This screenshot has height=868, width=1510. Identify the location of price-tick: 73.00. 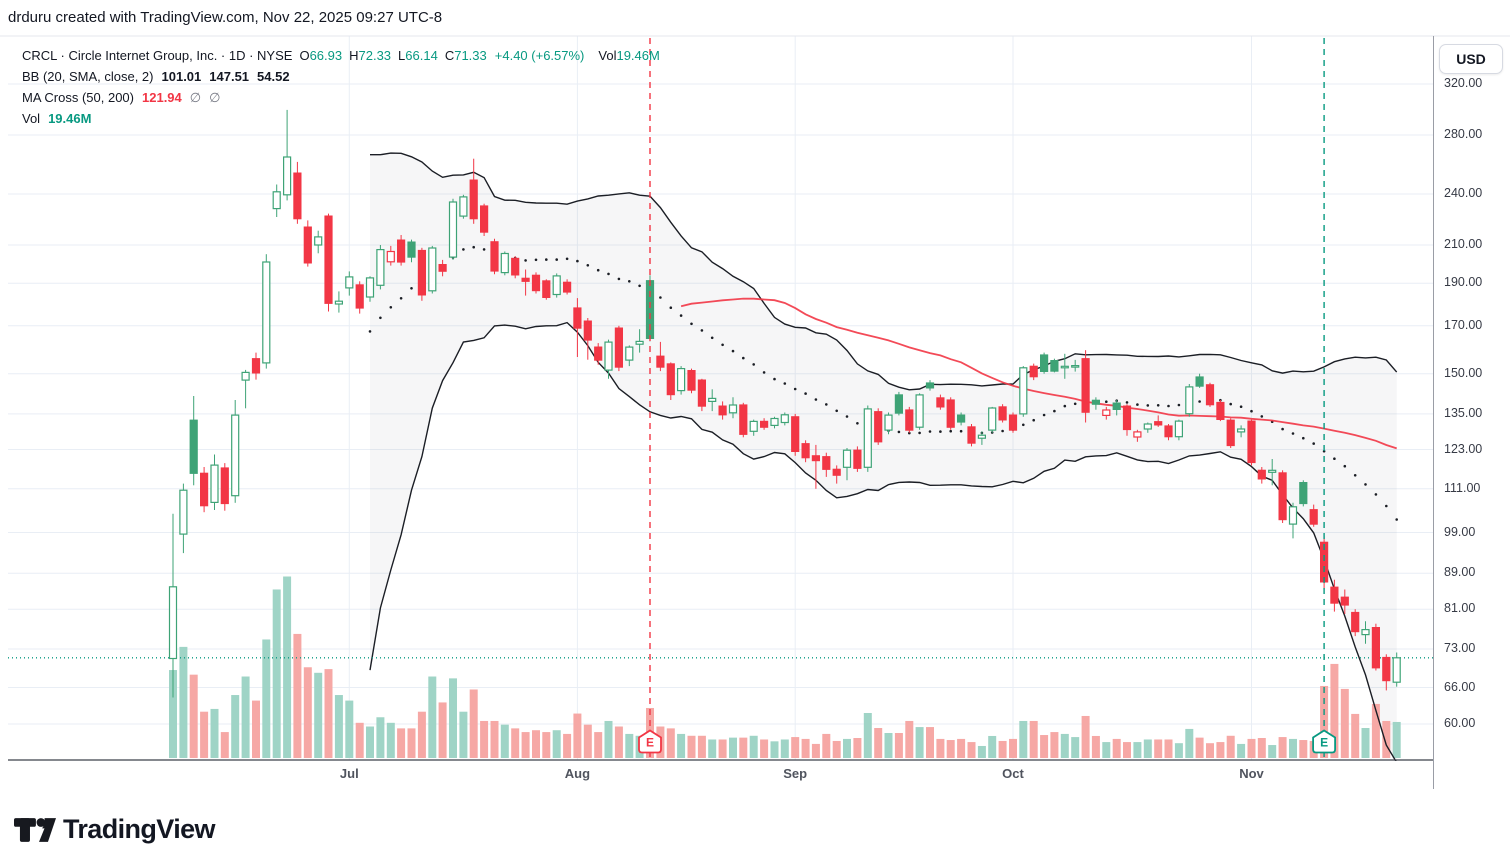
(1460, 648).